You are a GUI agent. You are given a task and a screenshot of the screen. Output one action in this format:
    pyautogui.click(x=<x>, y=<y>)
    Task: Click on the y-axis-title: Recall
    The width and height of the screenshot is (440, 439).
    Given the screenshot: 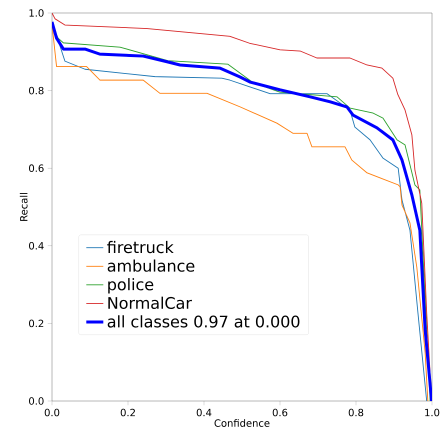 What is the action you would take?
    pyautogui.click(x=24, y=207)
    